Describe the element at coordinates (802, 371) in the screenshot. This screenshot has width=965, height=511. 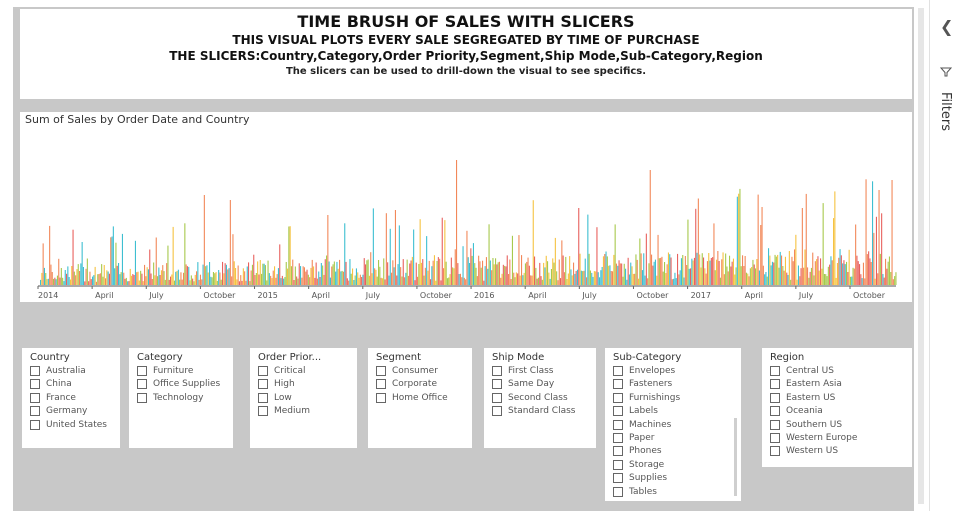
I see `slicer-option: Central US` at that location.